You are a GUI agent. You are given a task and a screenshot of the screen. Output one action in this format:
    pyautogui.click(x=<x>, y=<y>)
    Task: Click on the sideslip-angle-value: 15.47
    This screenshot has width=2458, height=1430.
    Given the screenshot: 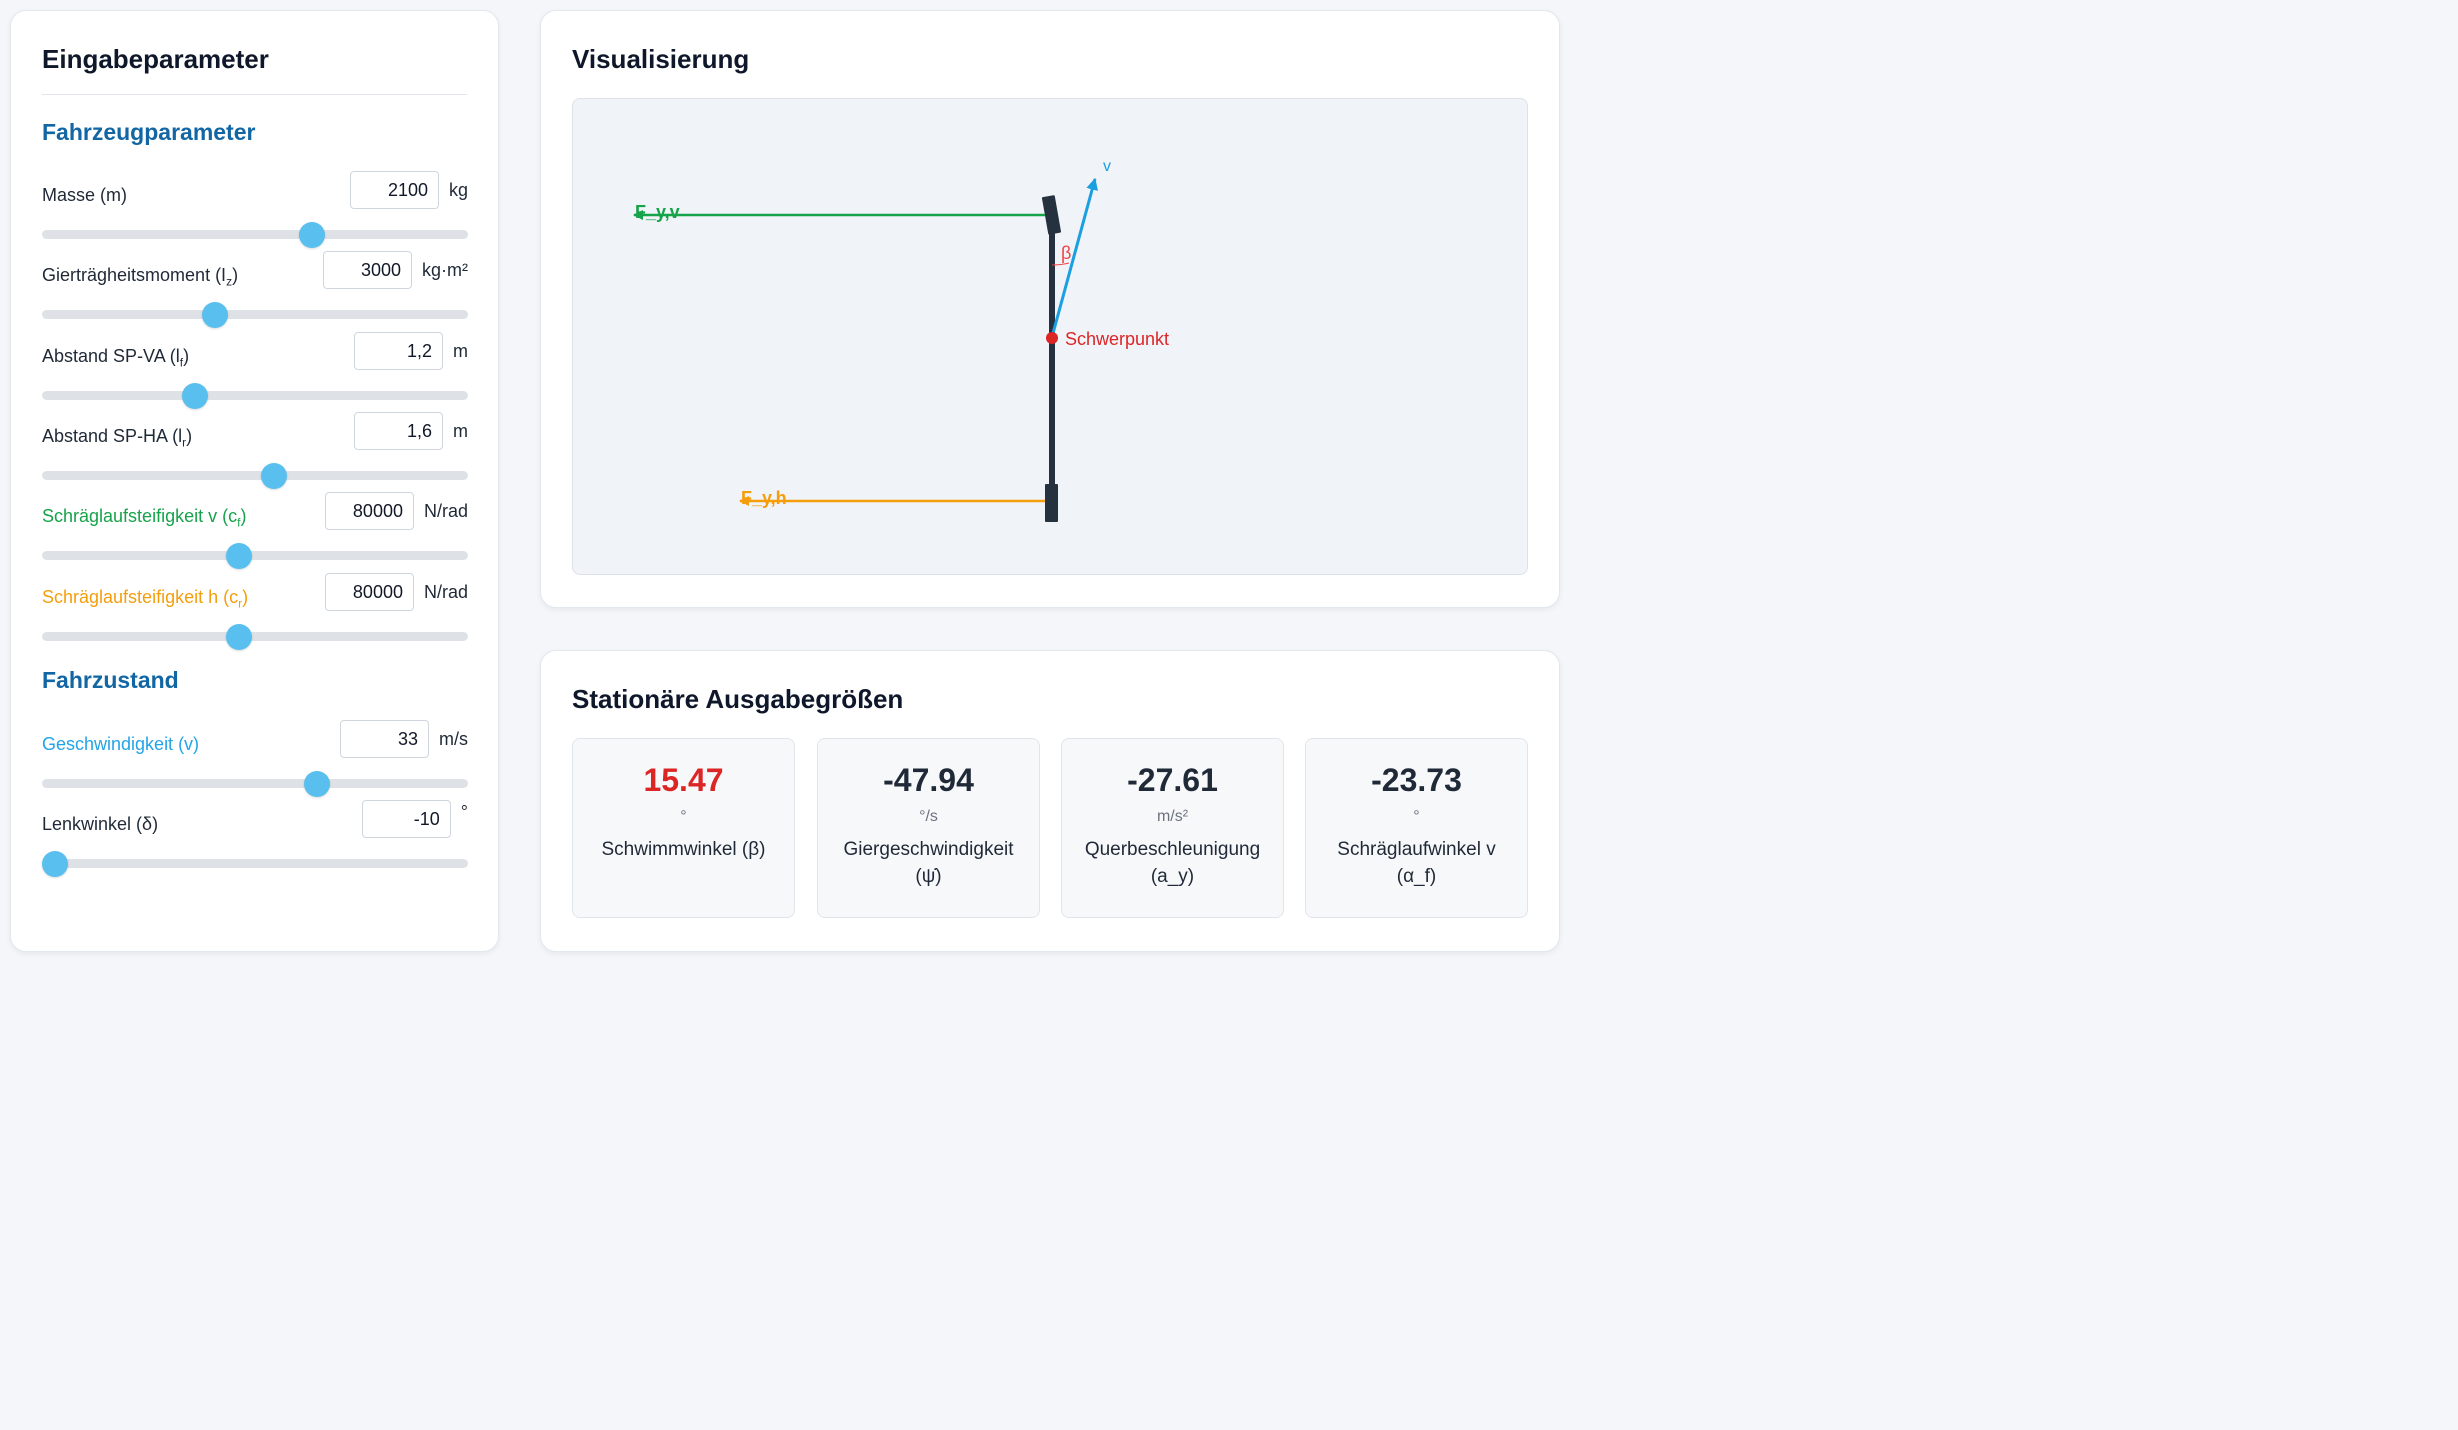 What is the action you would take?
    pyautogui.click(x=683, y=780)
    